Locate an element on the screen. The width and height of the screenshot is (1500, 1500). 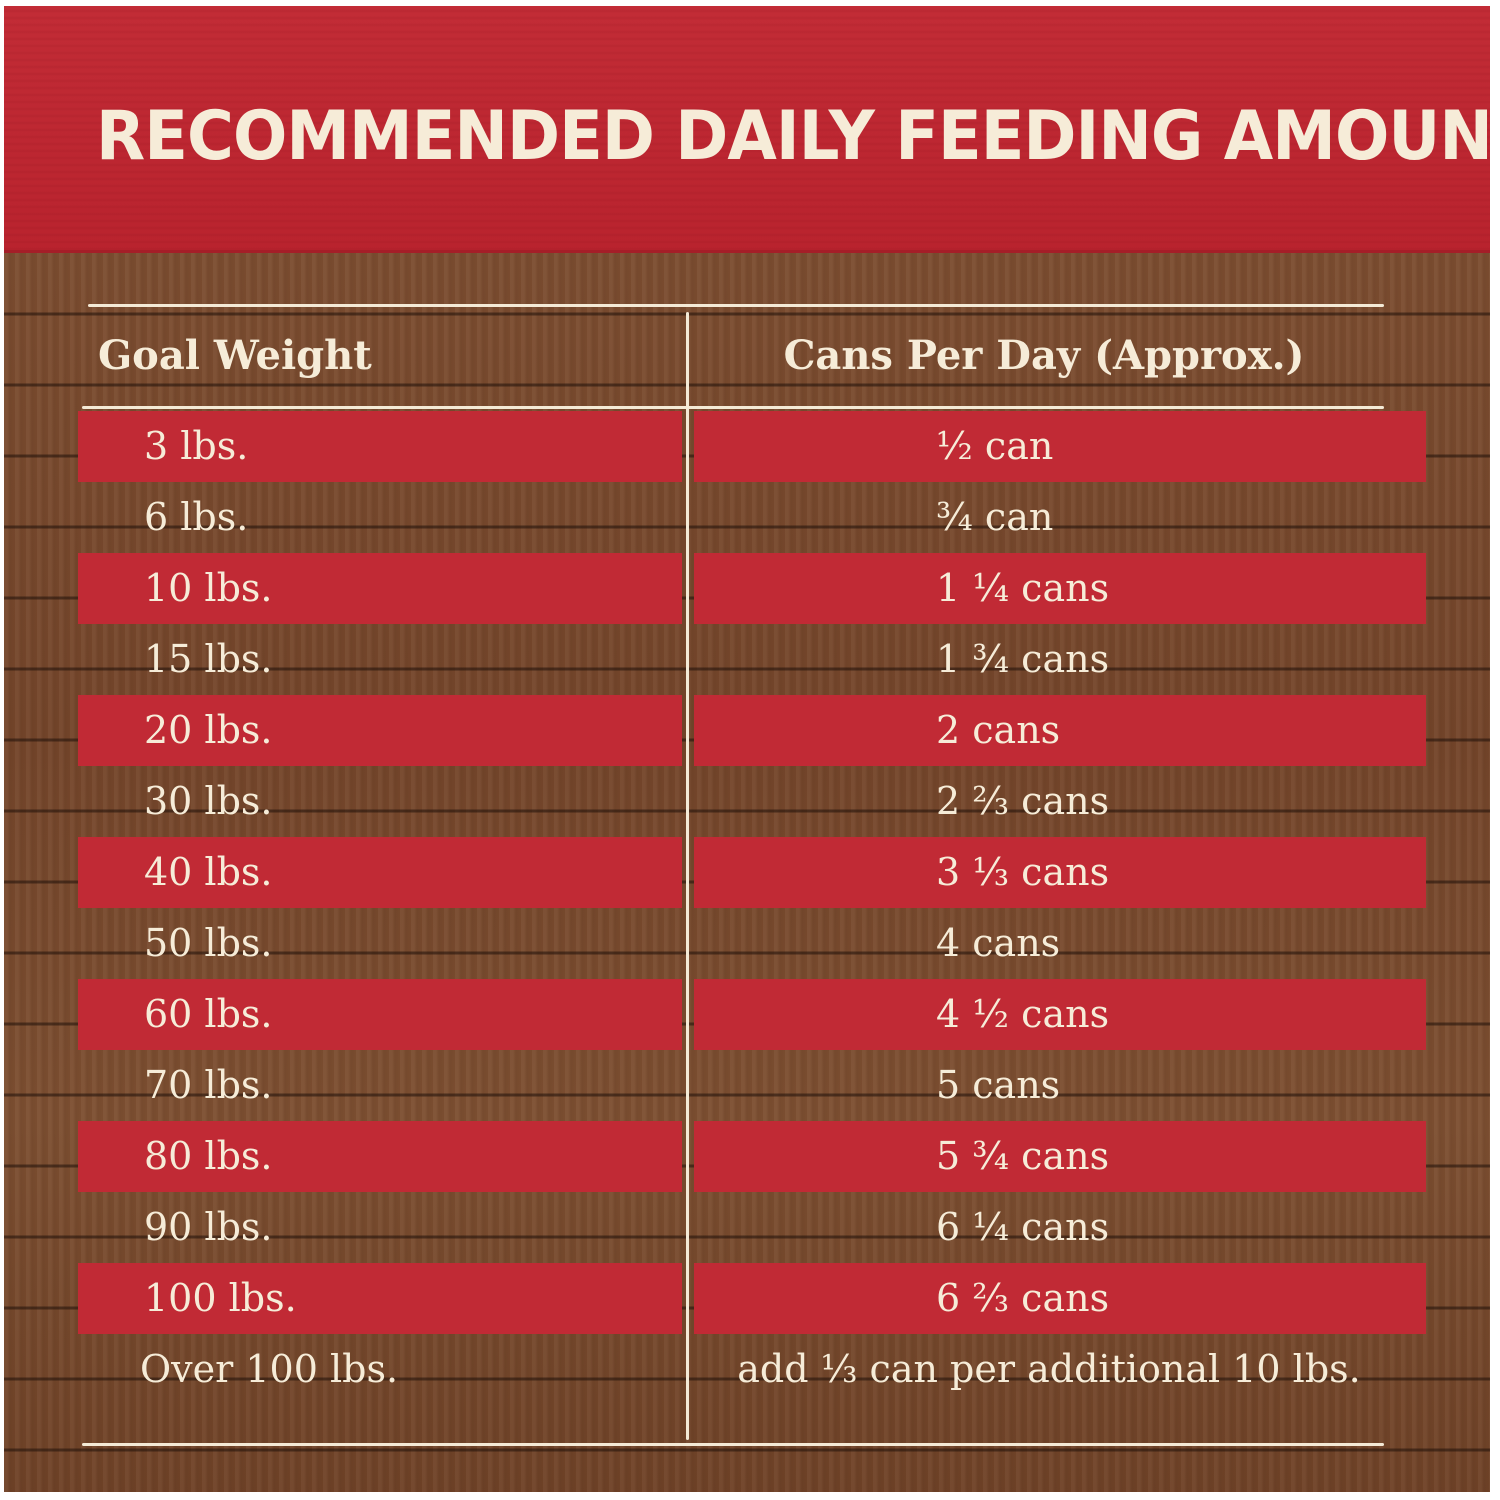
table-row: 40 lbs. 3 ⅓ cans is located at coordinates (747, 872).